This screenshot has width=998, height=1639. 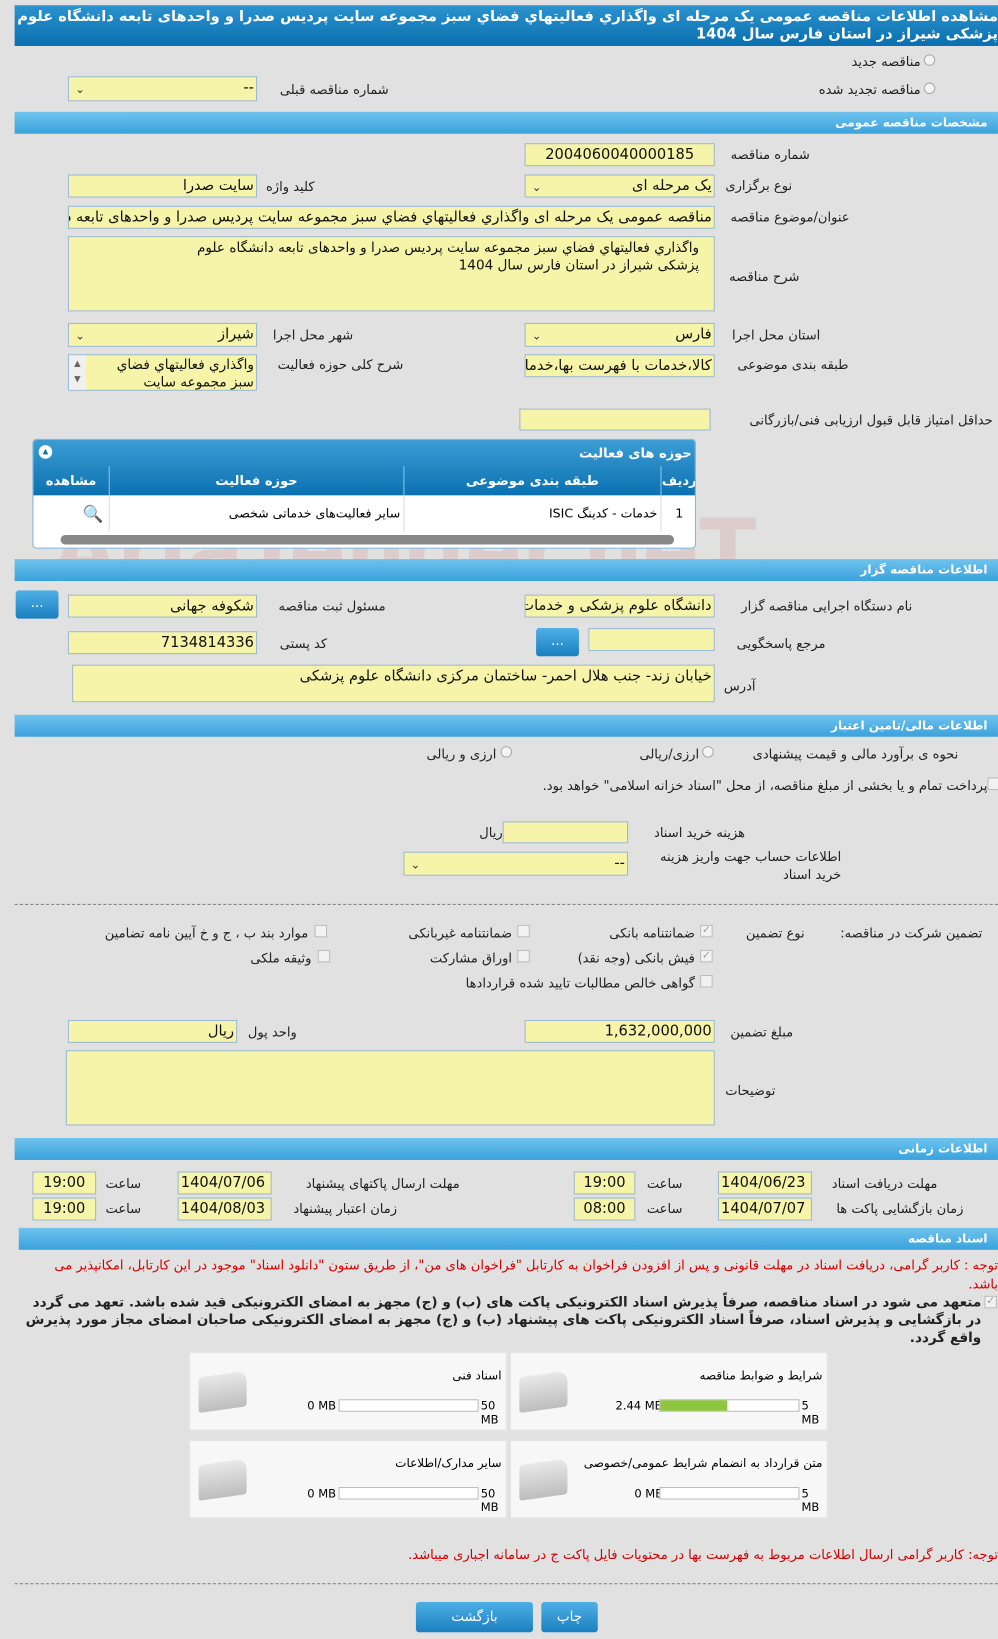 I want to click on print-button: چاپ, so click(x=569, y=1617).